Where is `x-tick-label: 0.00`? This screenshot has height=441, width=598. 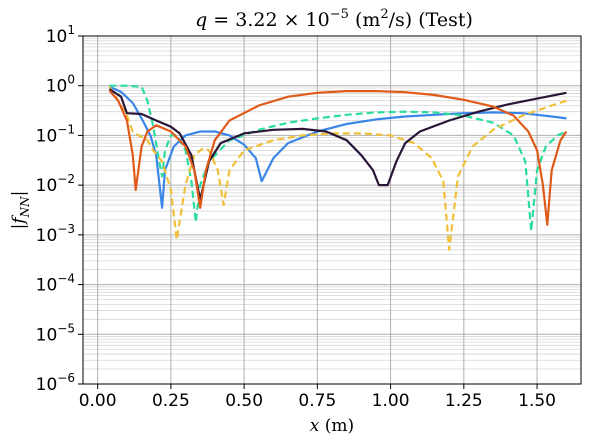
x-tick-label: 0.00 is located at coordinates (98, 401).